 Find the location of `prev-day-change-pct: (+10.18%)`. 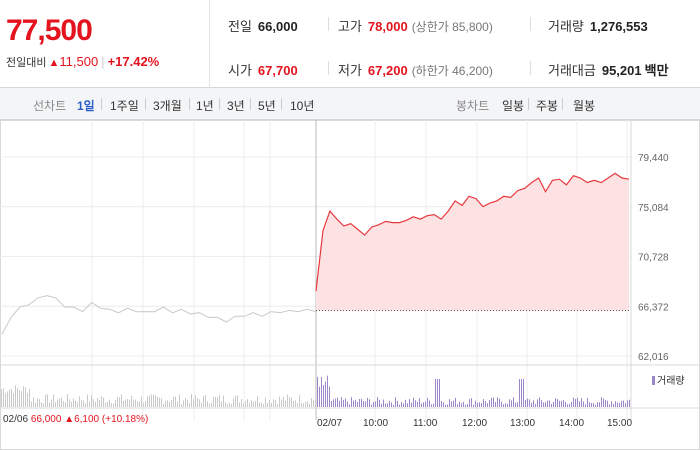

prev-day-change-pct: (+10.18%) is located at coordinates (125, 419).